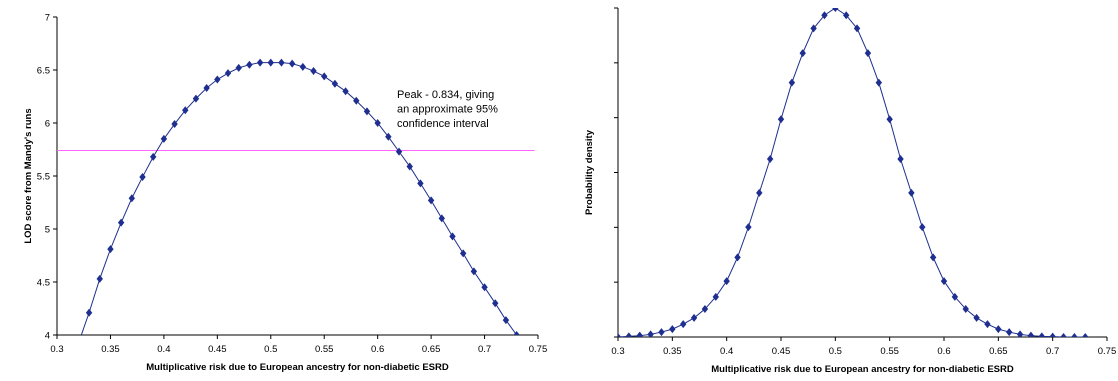 Image resolution: width=1118 pixels, height=381 pixels. I want to click on y-tick-label: 4.5, so click(43, 283).